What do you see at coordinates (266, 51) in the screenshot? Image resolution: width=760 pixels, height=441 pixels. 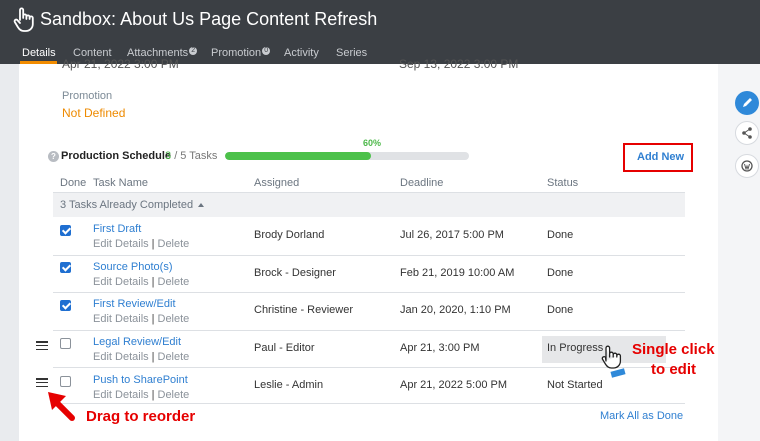 I see `tab-promotion-badge: 0` at bounding box center [266, 51].